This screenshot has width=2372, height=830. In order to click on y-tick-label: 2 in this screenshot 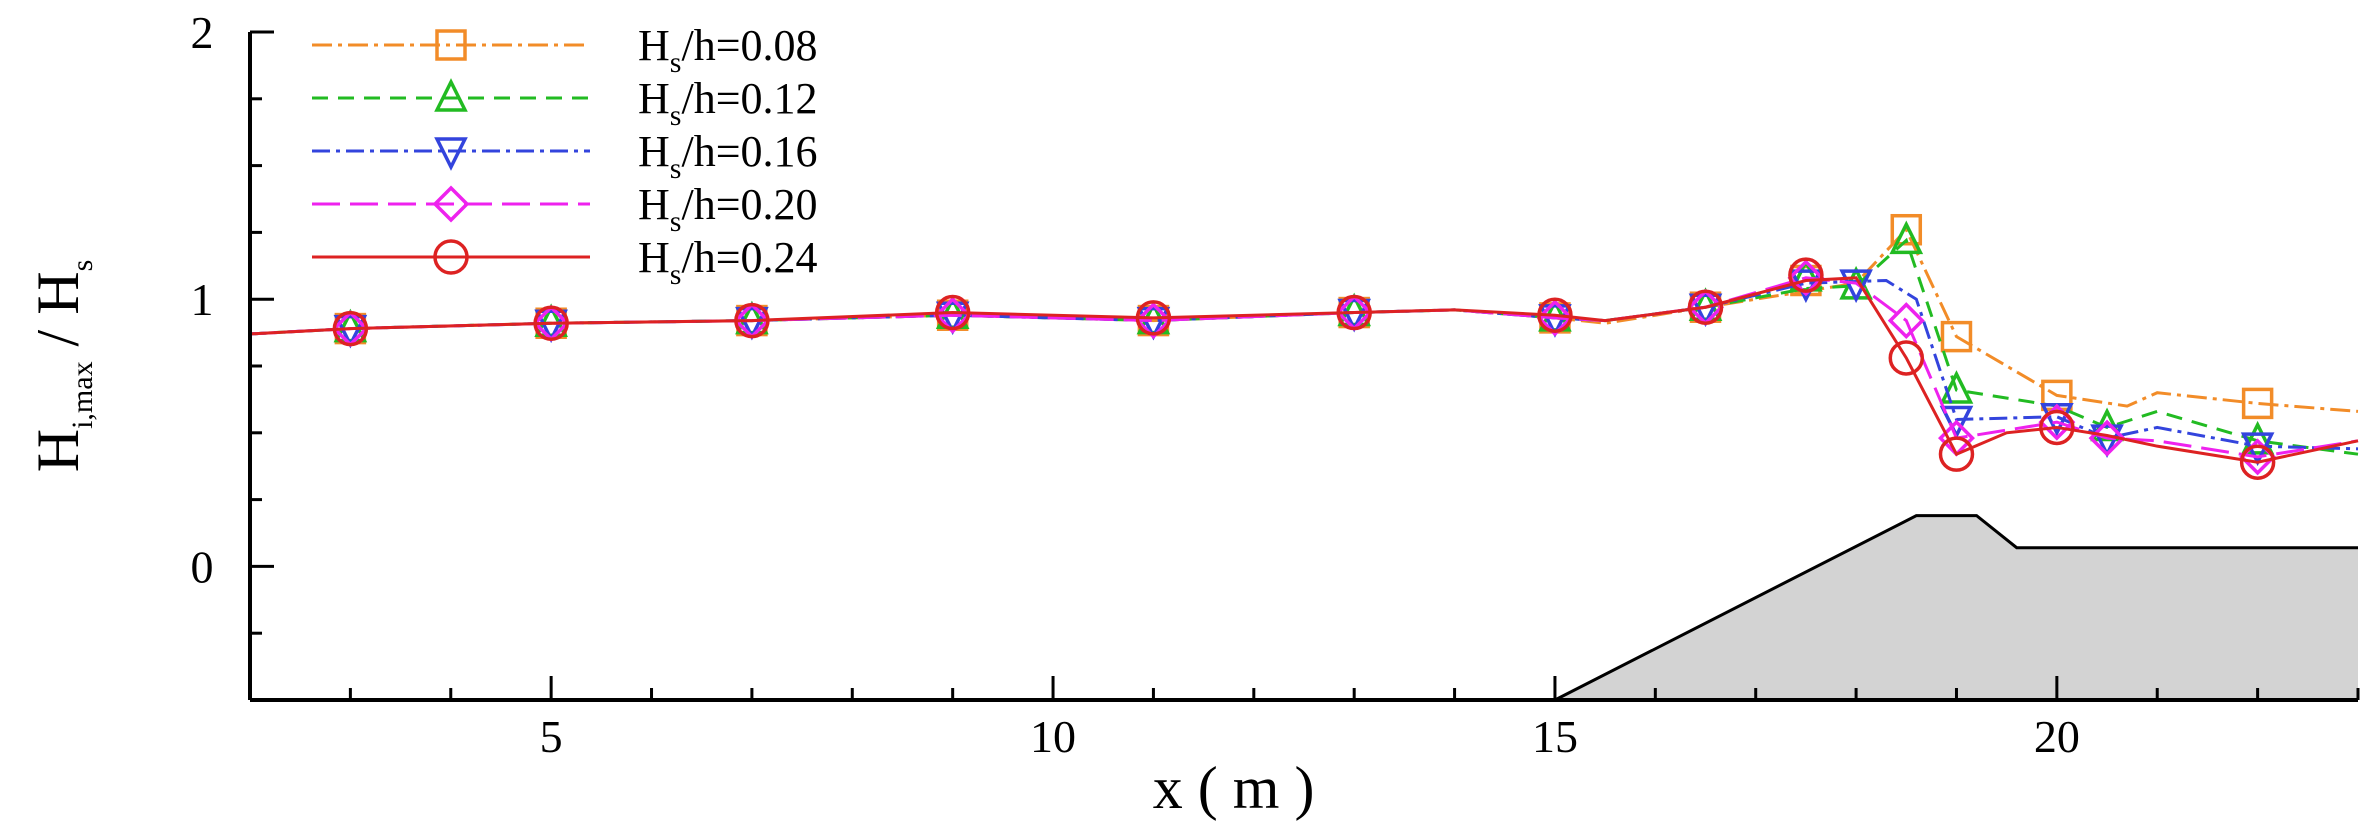, I will do `click(202, 32)`.